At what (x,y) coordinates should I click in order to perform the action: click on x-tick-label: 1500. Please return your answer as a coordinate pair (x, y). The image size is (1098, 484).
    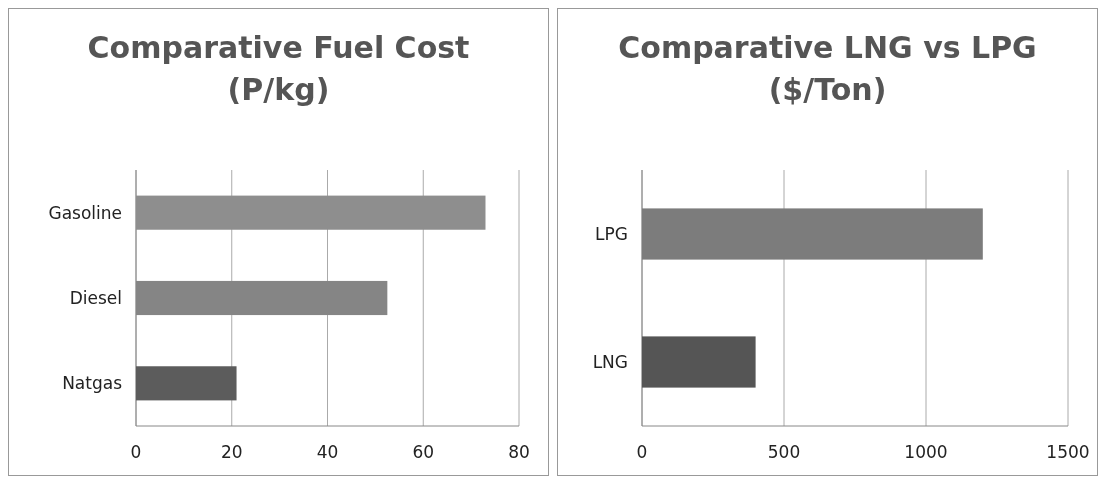
    Looking at the image, I should click on (1068, 452).